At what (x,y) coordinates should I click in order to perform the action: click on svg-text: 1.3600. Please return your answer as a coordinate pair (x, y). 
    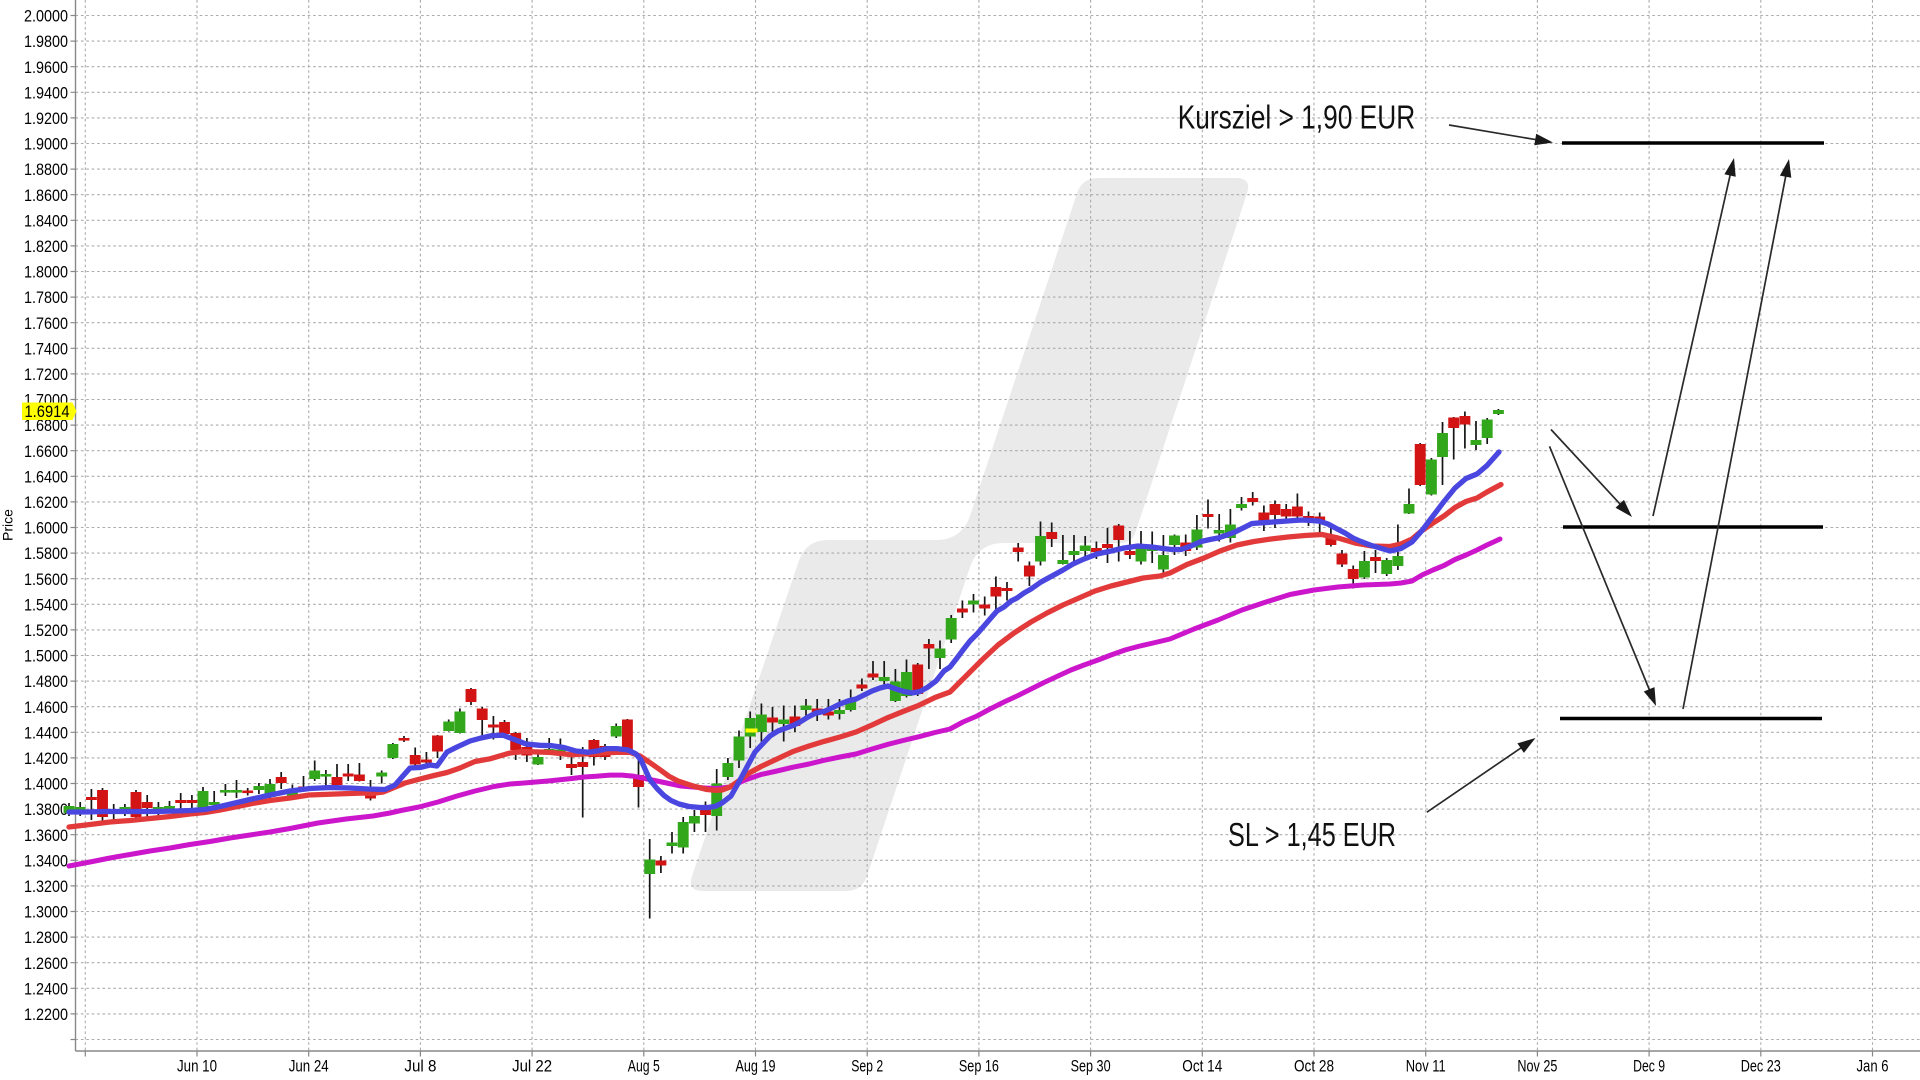
    Looking at the image, I should click on (46, 835).